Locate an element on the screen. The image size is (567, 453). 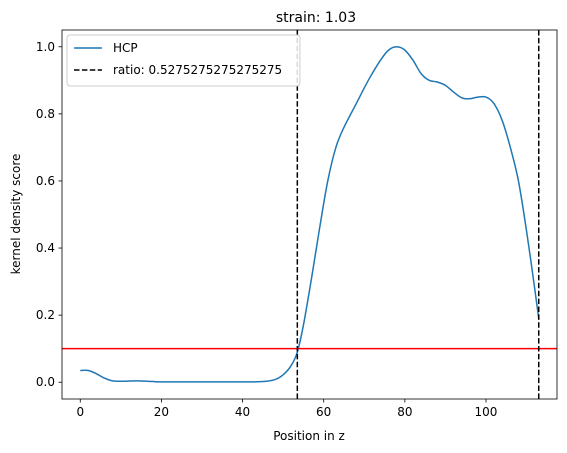
y-tick-label: 1.0 is located at coordinates (45, 47).